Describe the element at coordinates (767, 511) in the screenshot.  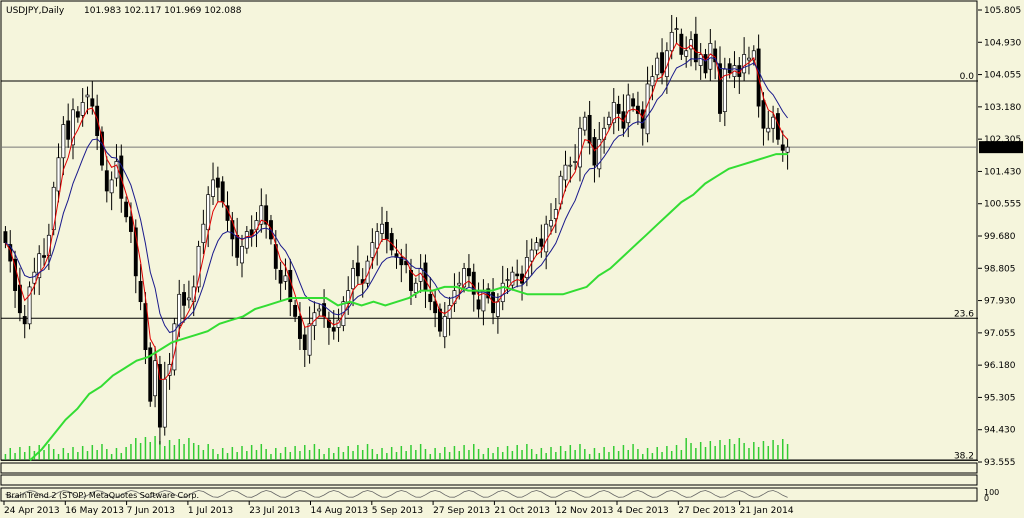
I see `x-tick-label: 21 Jan 2014` at that location.